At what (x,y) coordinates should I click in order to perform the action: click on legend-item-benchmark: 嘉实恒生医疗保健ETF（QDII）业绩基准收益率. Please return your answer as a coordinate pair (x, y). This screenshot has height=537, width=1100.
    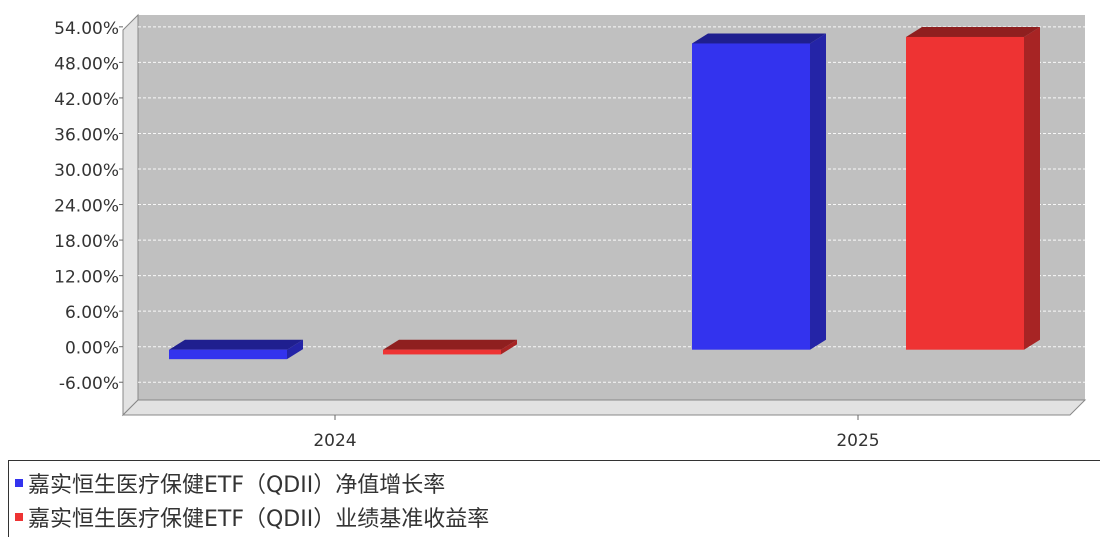
    Looking at the image, I should click on (252, 517).